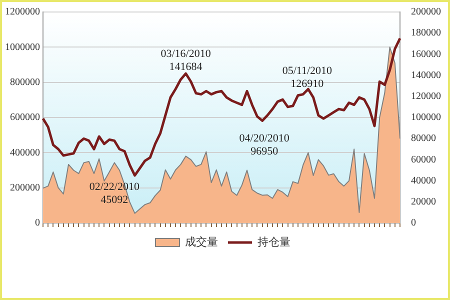 This screenshot has height=300, width=450. Describe the element at coordinates (22, 47) in the screenshot. I see `y-tick-label: 1000000` at that location.